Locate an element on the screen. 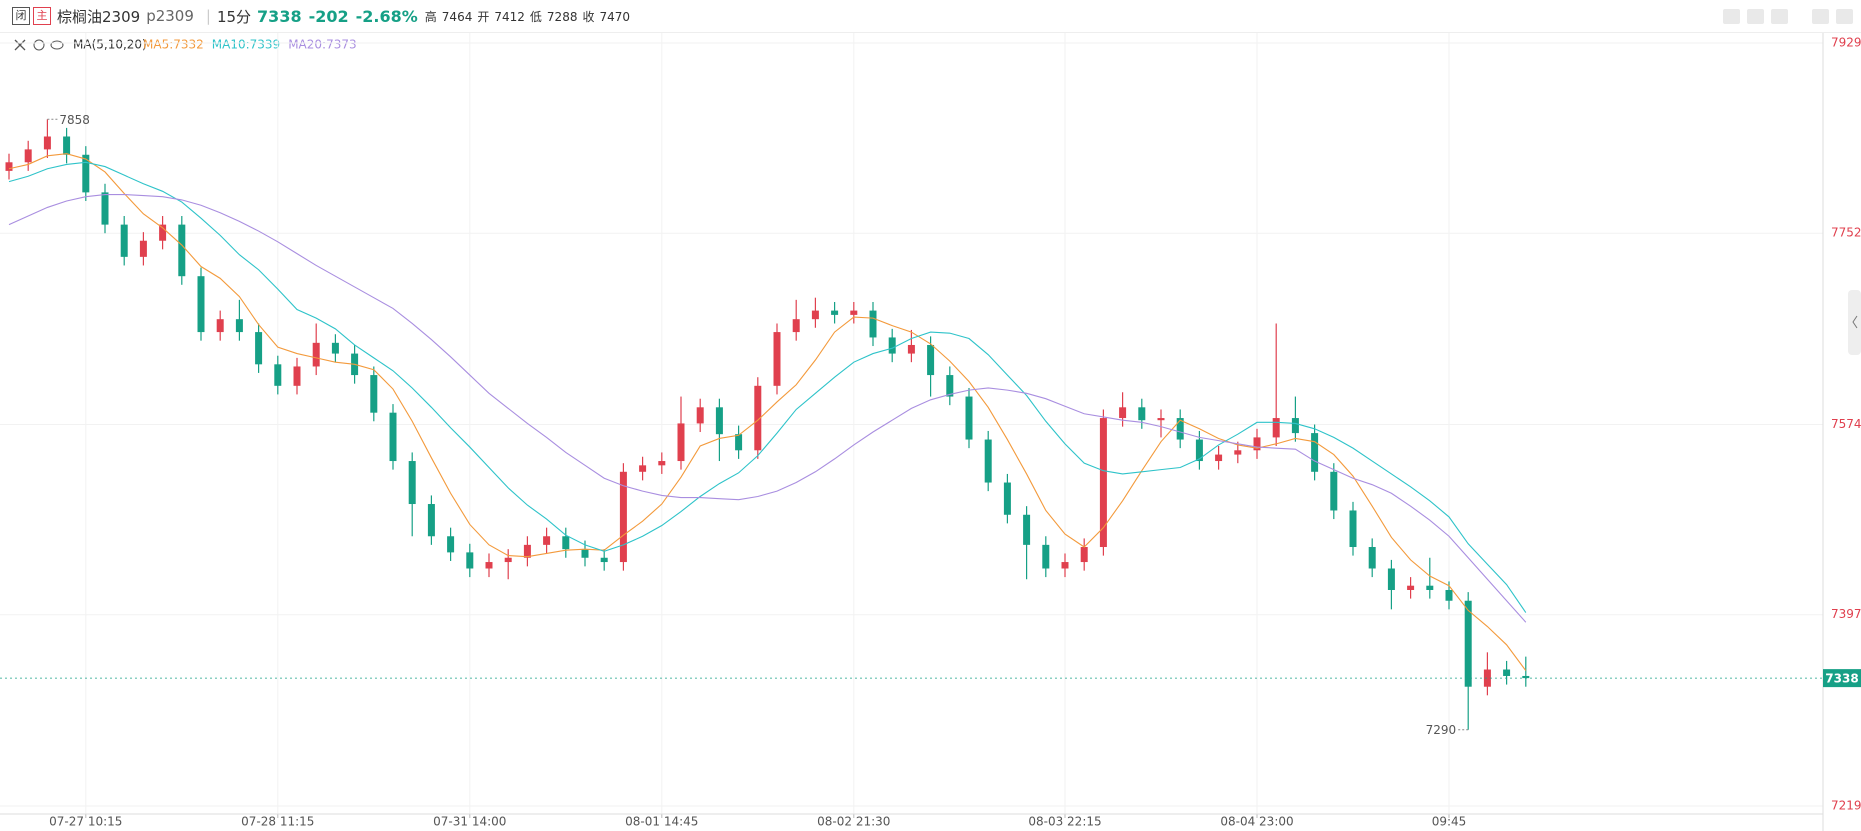 The width and height of the screenshot is (1861, 831). side-tab-arrow is located at coordinates (1855, 322).